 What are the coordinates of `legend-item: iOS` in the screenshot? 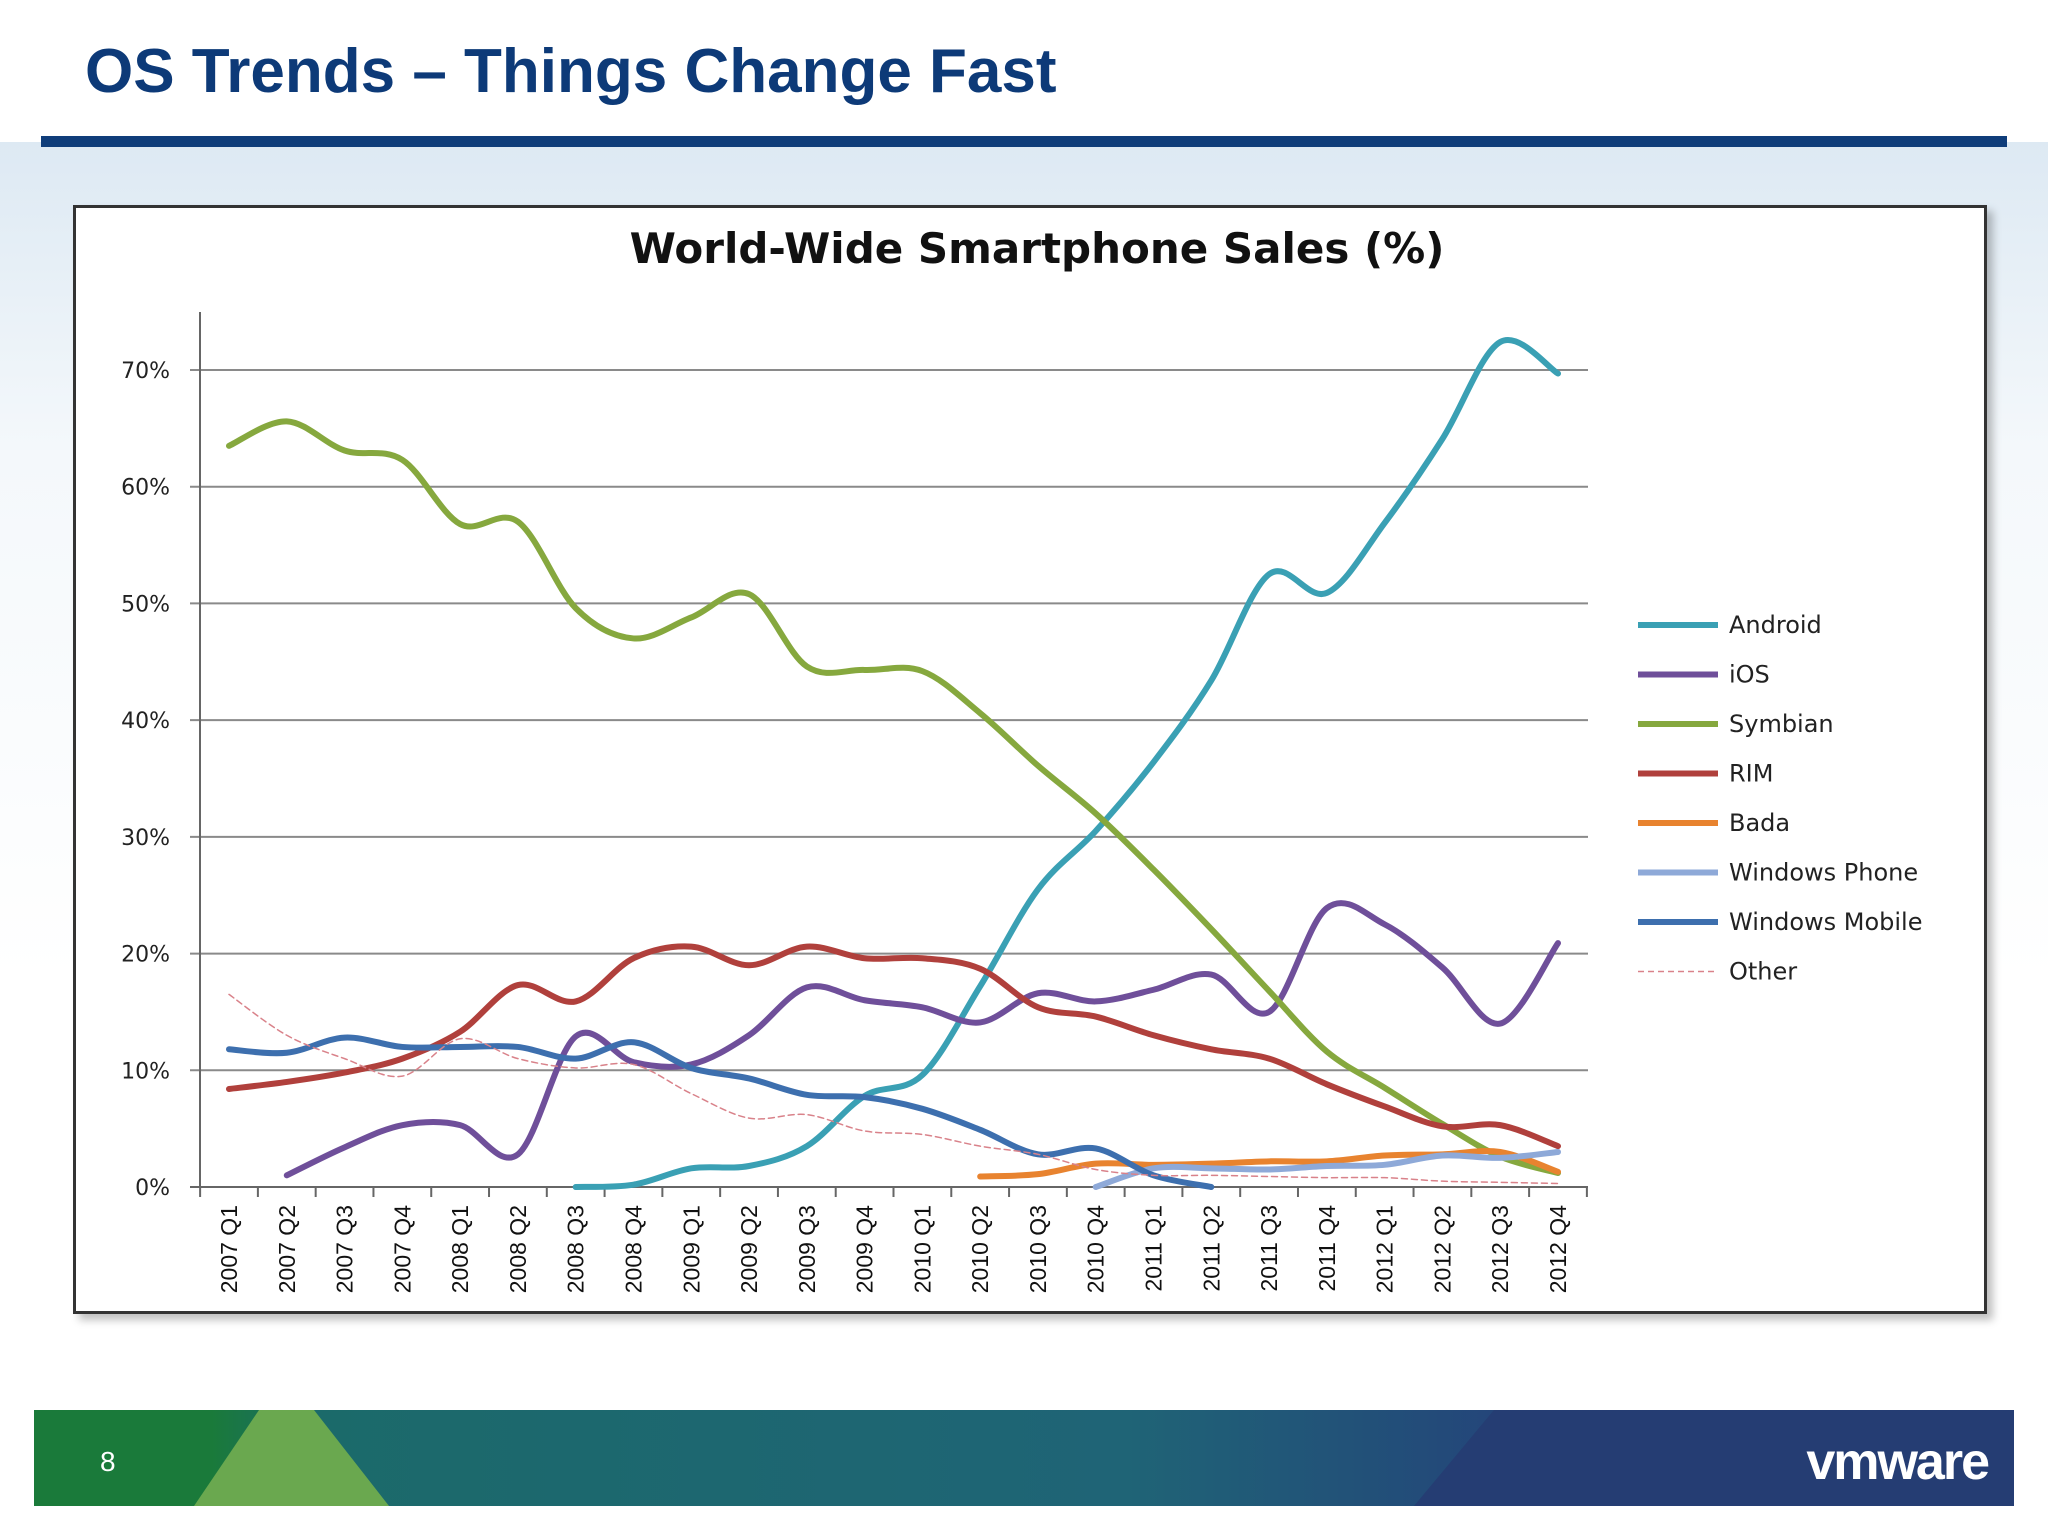 It's located at (1704, 675).